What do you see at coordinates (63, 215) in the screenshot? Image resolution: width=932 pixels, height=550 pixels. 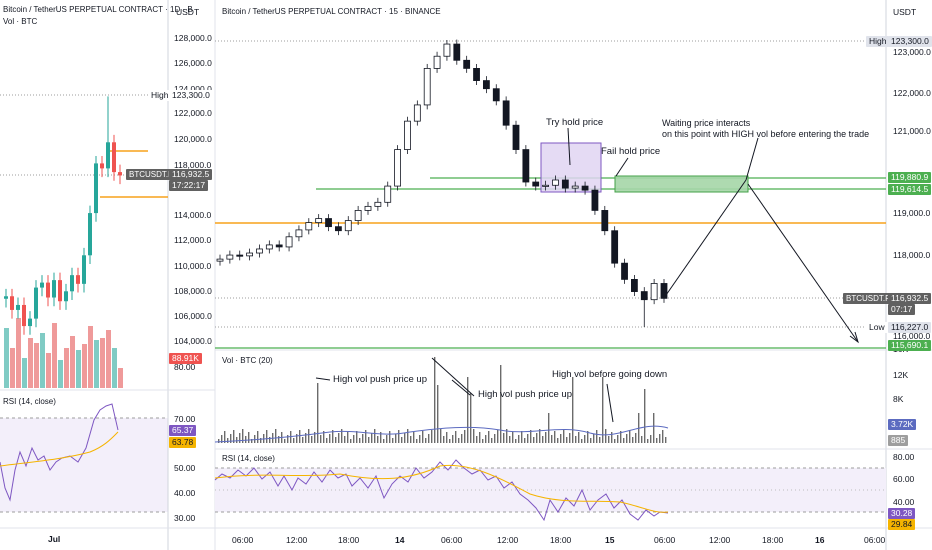 I see `left-candles` at bounding box center [63, 215].